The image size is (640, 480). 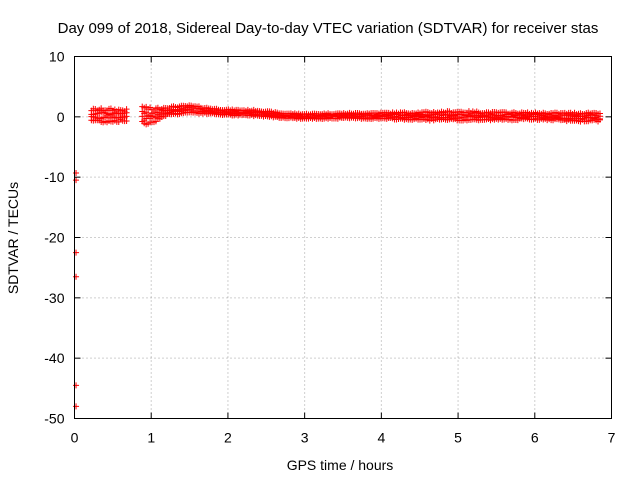 What do you see at coordinates (151, 438) in the screenshot?
I see `x-tick-label: 1` at bounding box center [151, 438].